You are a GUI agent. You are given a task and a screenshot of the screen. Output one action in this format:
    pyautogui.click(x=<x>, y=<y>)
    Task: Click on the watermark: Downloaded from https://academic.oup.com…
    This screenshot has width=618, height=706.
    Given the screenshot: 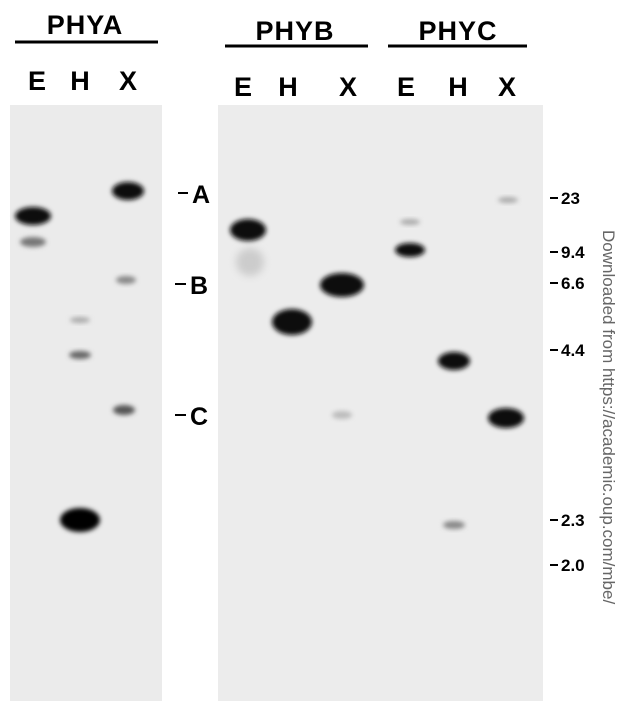 What is the action you would take?
    pyautogui.click(x=608, y=417)
    